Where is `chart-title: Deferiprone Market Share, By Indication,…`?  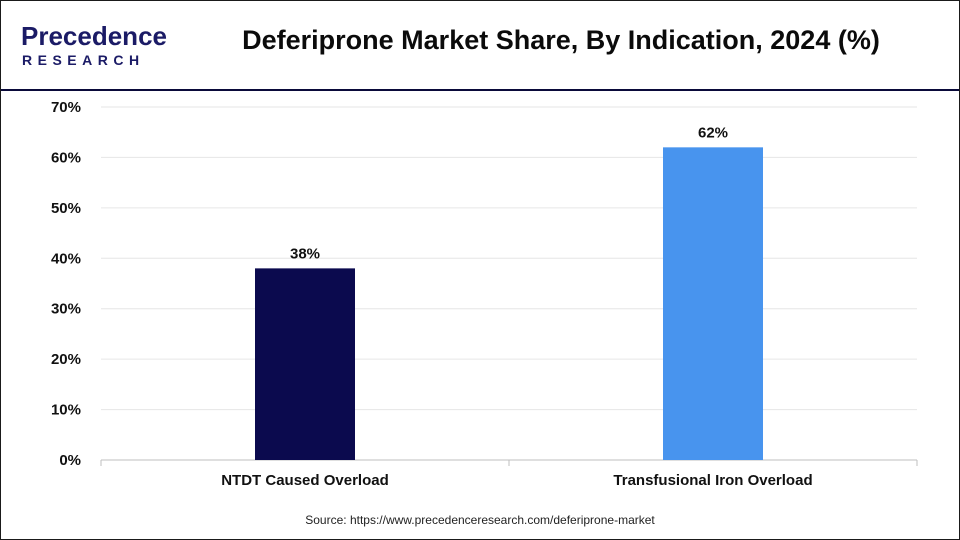
chart-title: Deferiprone Market Share, By Indication,… is located at coordinates (561, 40).